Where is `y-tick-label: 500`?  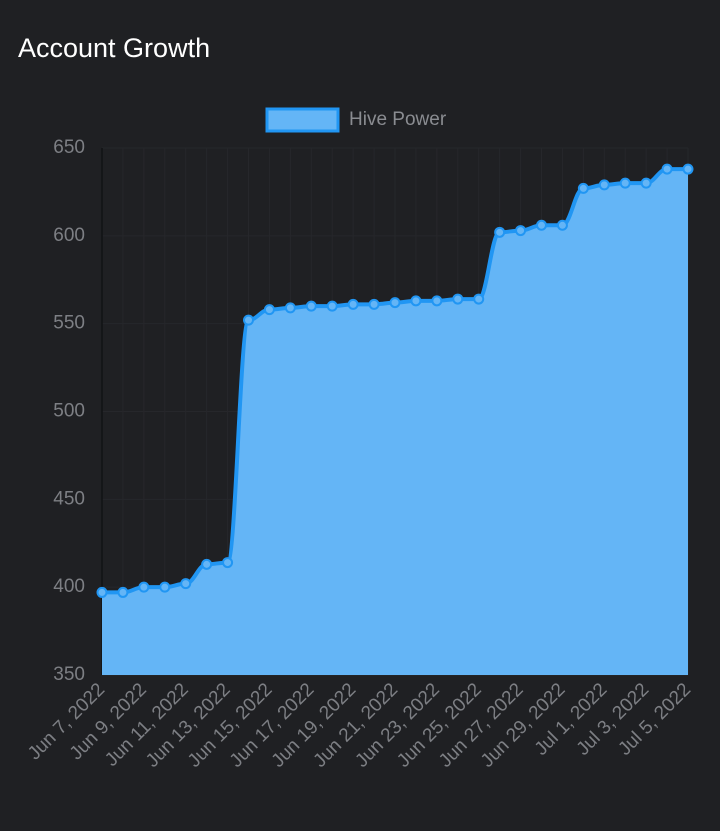 y-tick-label: 500 is located at coordinates (69, 411).